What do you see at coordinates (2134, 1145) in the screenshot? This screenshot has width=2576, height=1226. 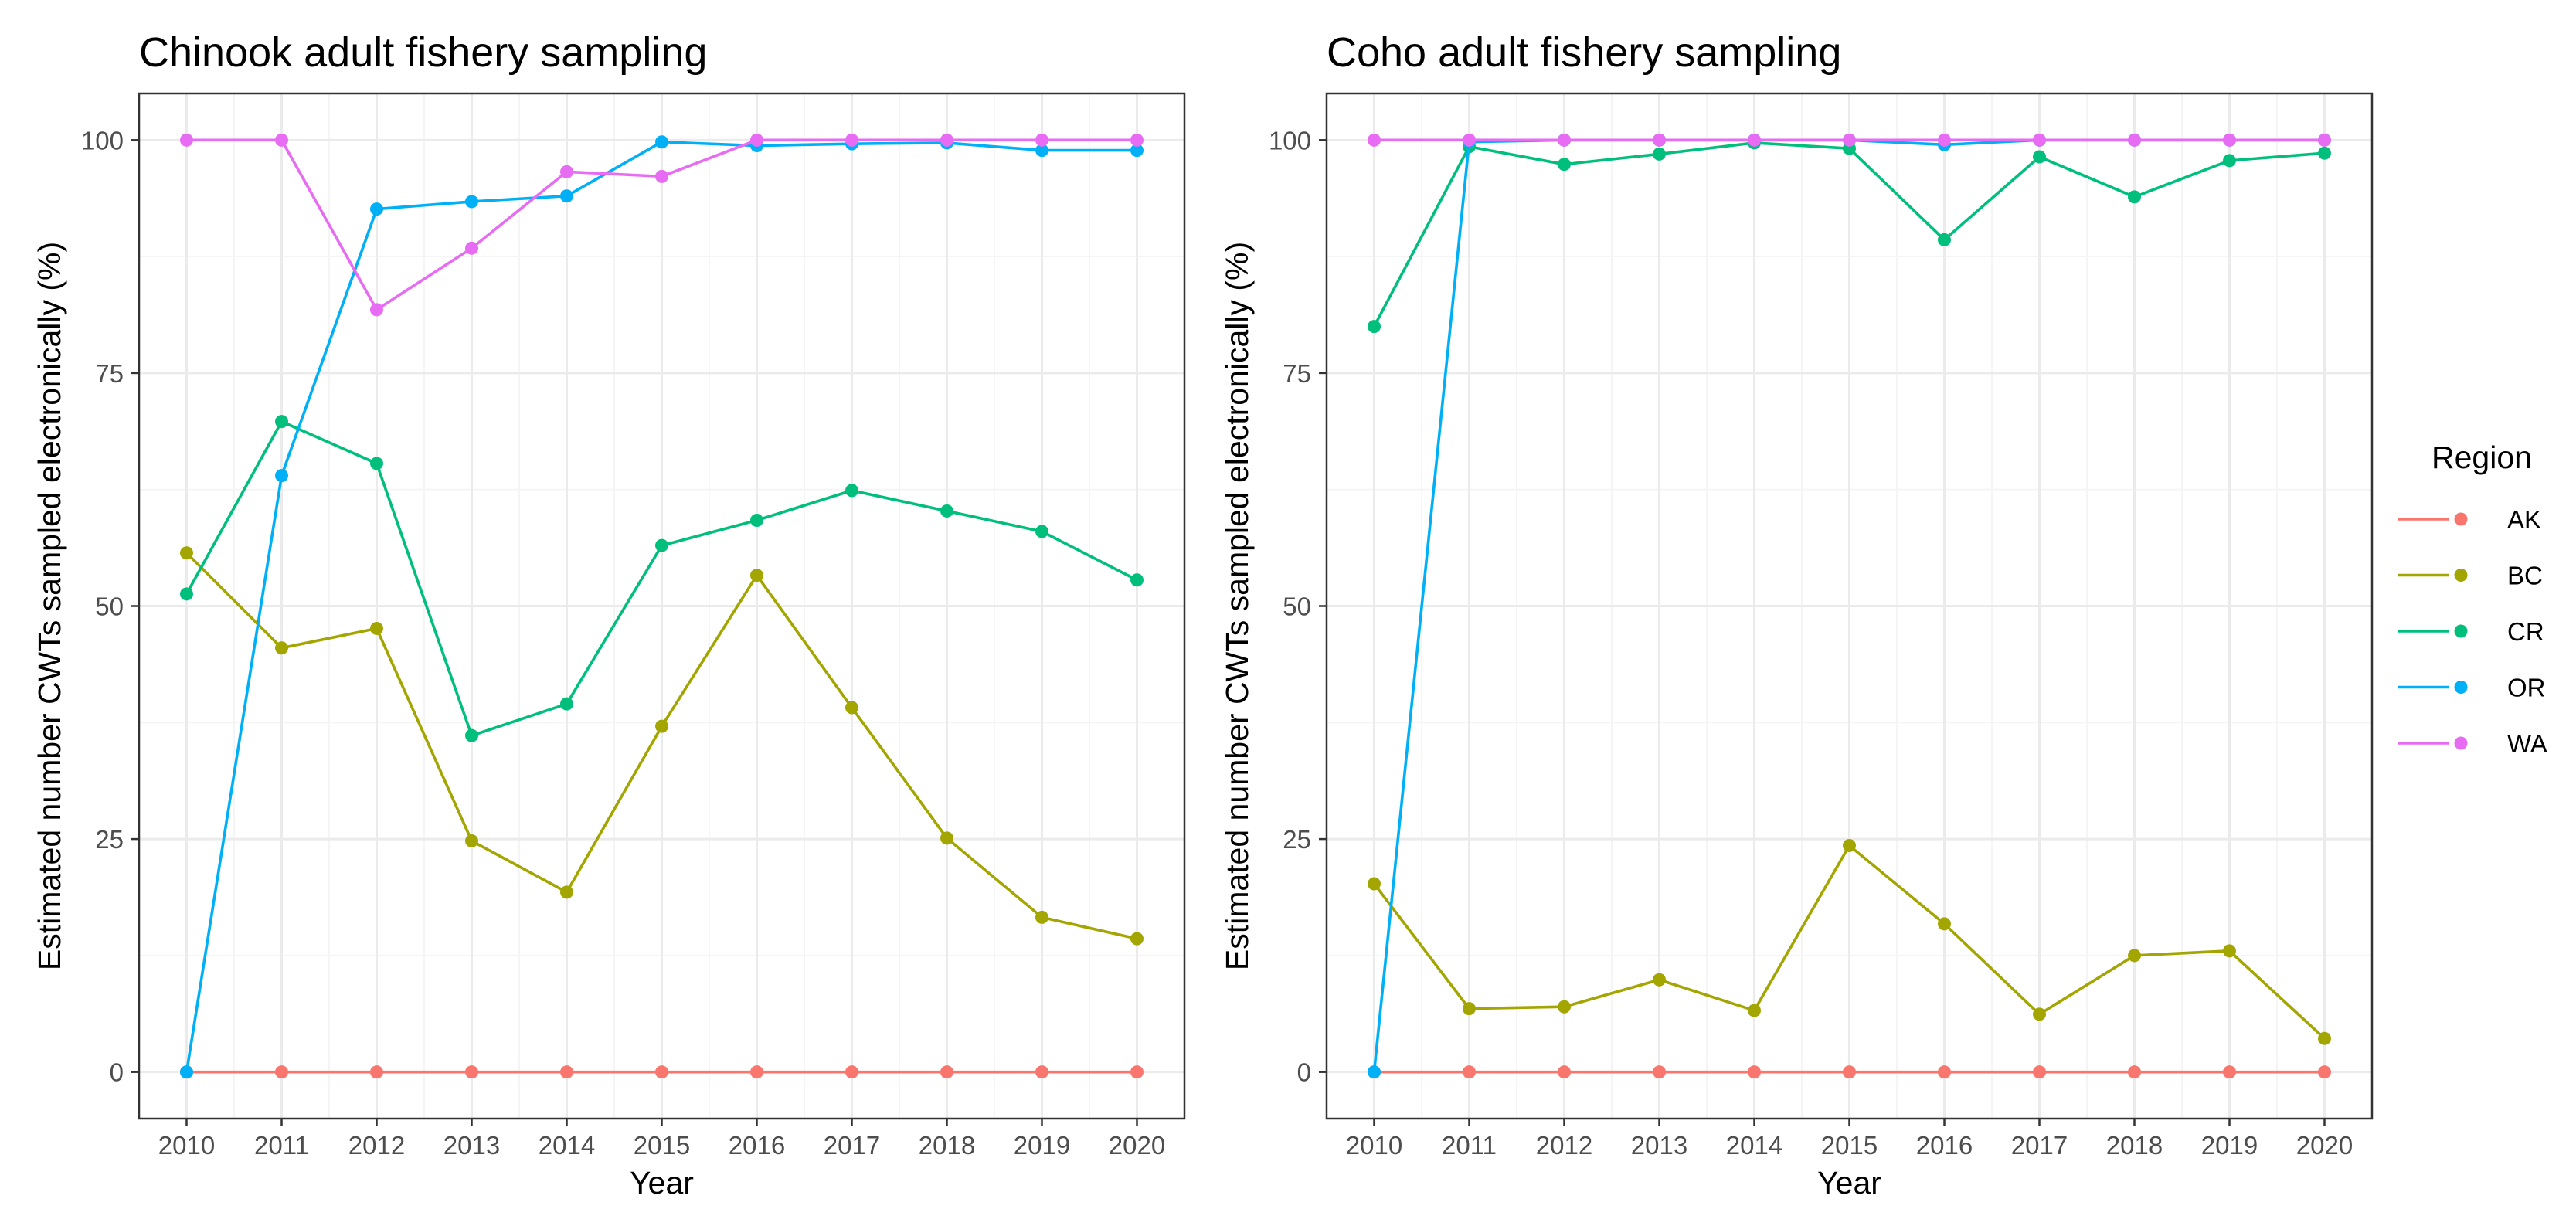 I see `x-tick-label: 2018` at bounding box center [2134, 1145].